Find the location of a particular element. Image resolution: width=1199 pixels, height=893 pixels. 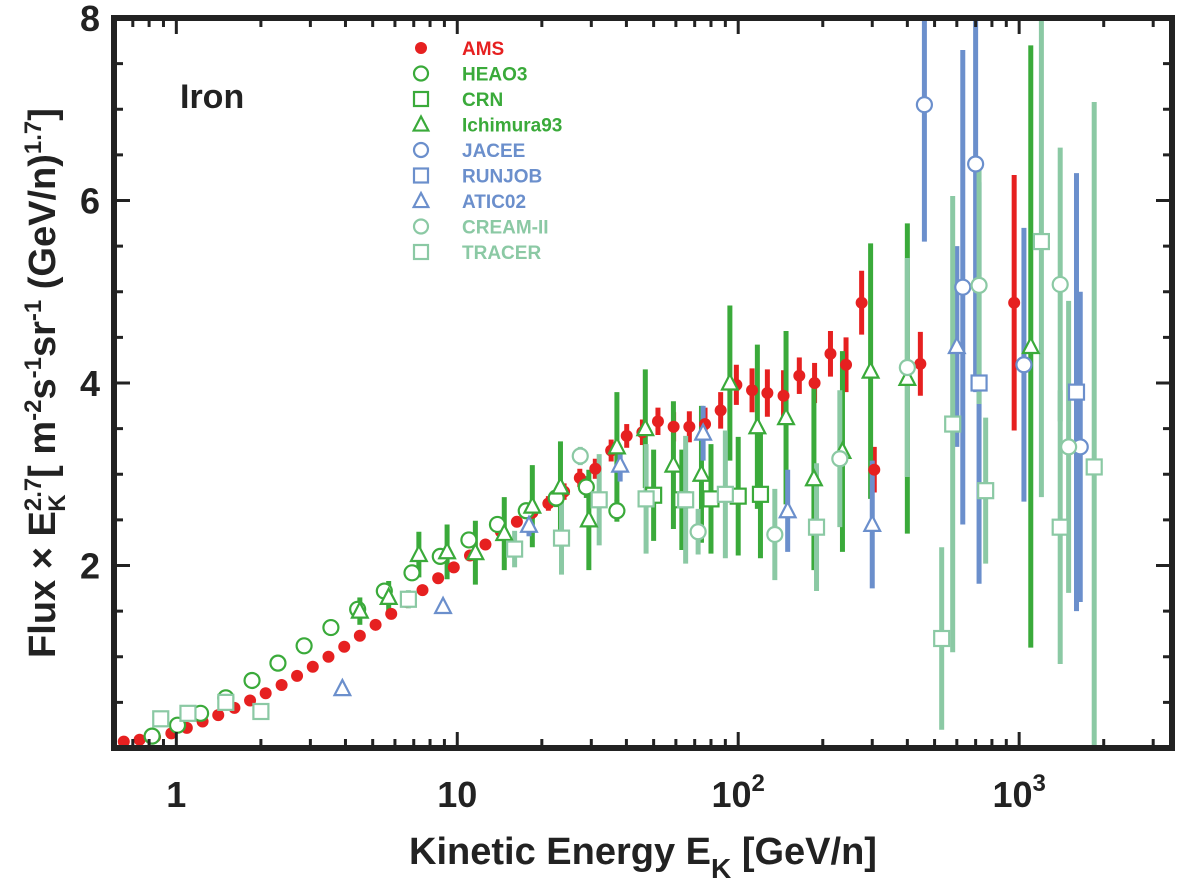

legend-jacee-marker is located at coordinates (421, 150).